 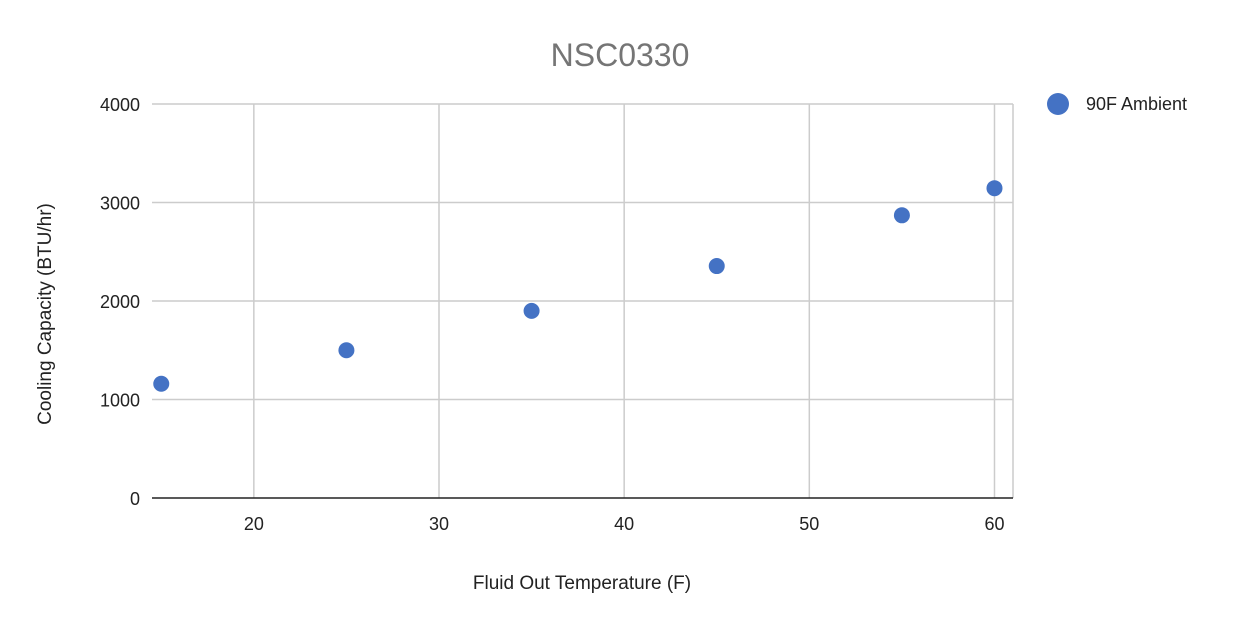 I want to click on legend-marker, so click(x=1058, y=104).